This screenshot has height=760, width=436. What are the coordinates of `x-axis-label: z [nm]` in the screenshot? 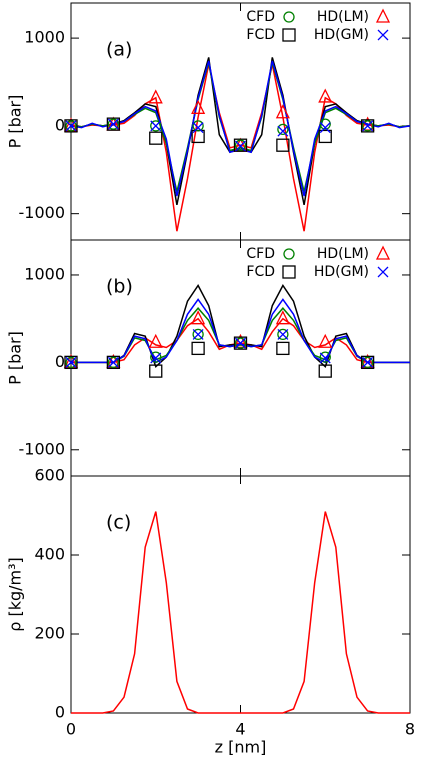 It's located at (241, 747).